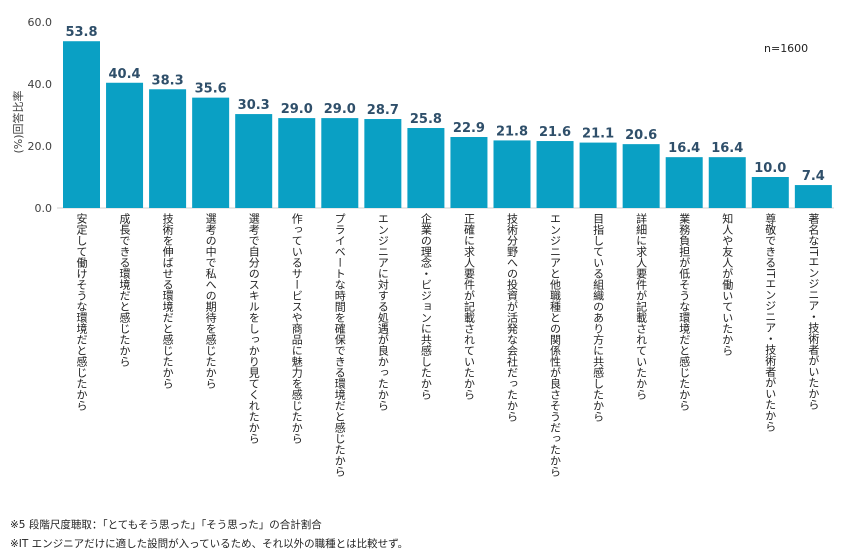 This screenshot has width=846, height=560. Describe the element at coordinates (40, 84) in the screenshot. I see `y-tick-label: 40.0` at that location.